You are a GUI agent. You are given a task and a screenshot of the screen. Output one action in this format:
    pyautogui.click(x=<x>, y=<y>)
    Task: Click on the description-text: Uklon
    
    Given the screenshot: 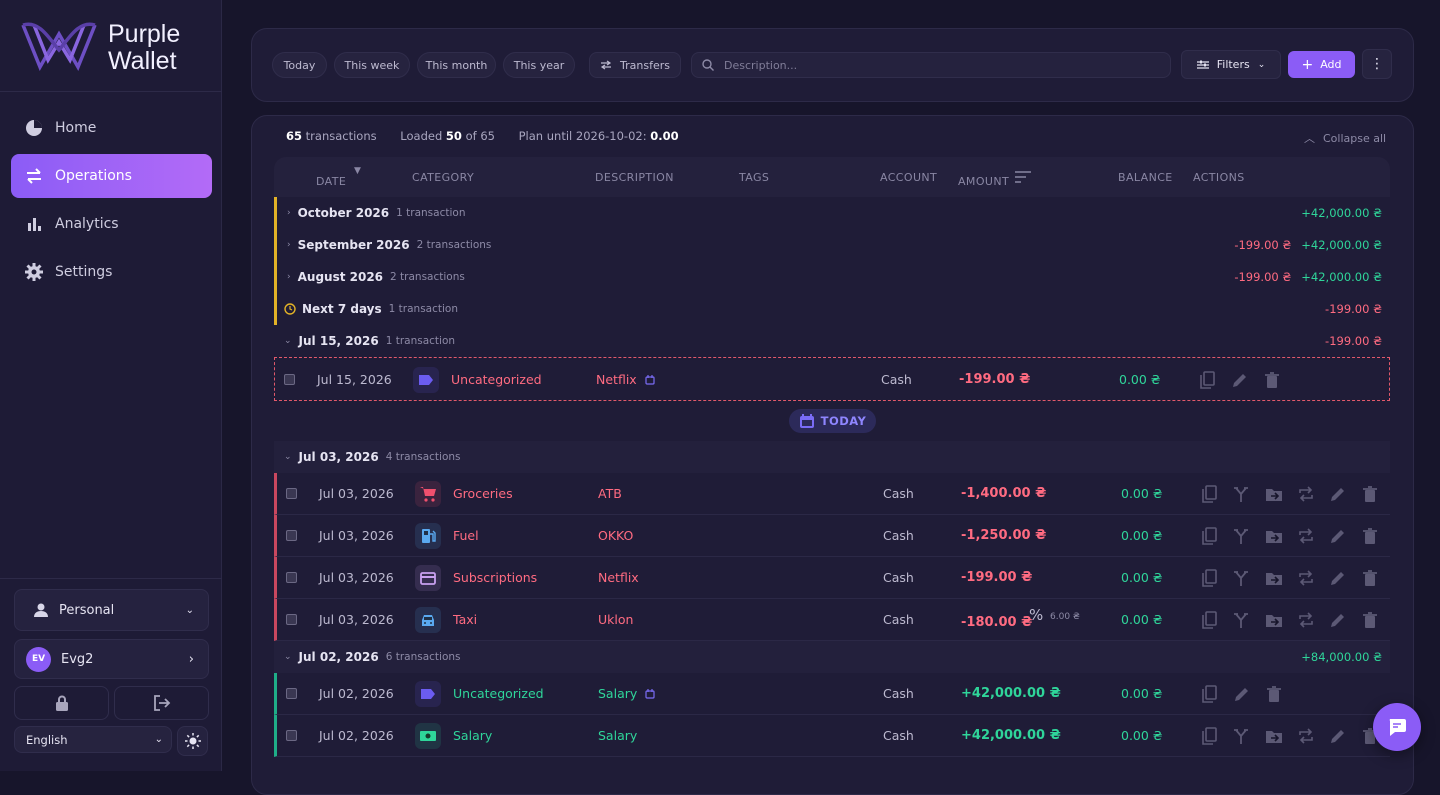 What is the action you would take?
    pyautogui.click(x=616, y=619)
    